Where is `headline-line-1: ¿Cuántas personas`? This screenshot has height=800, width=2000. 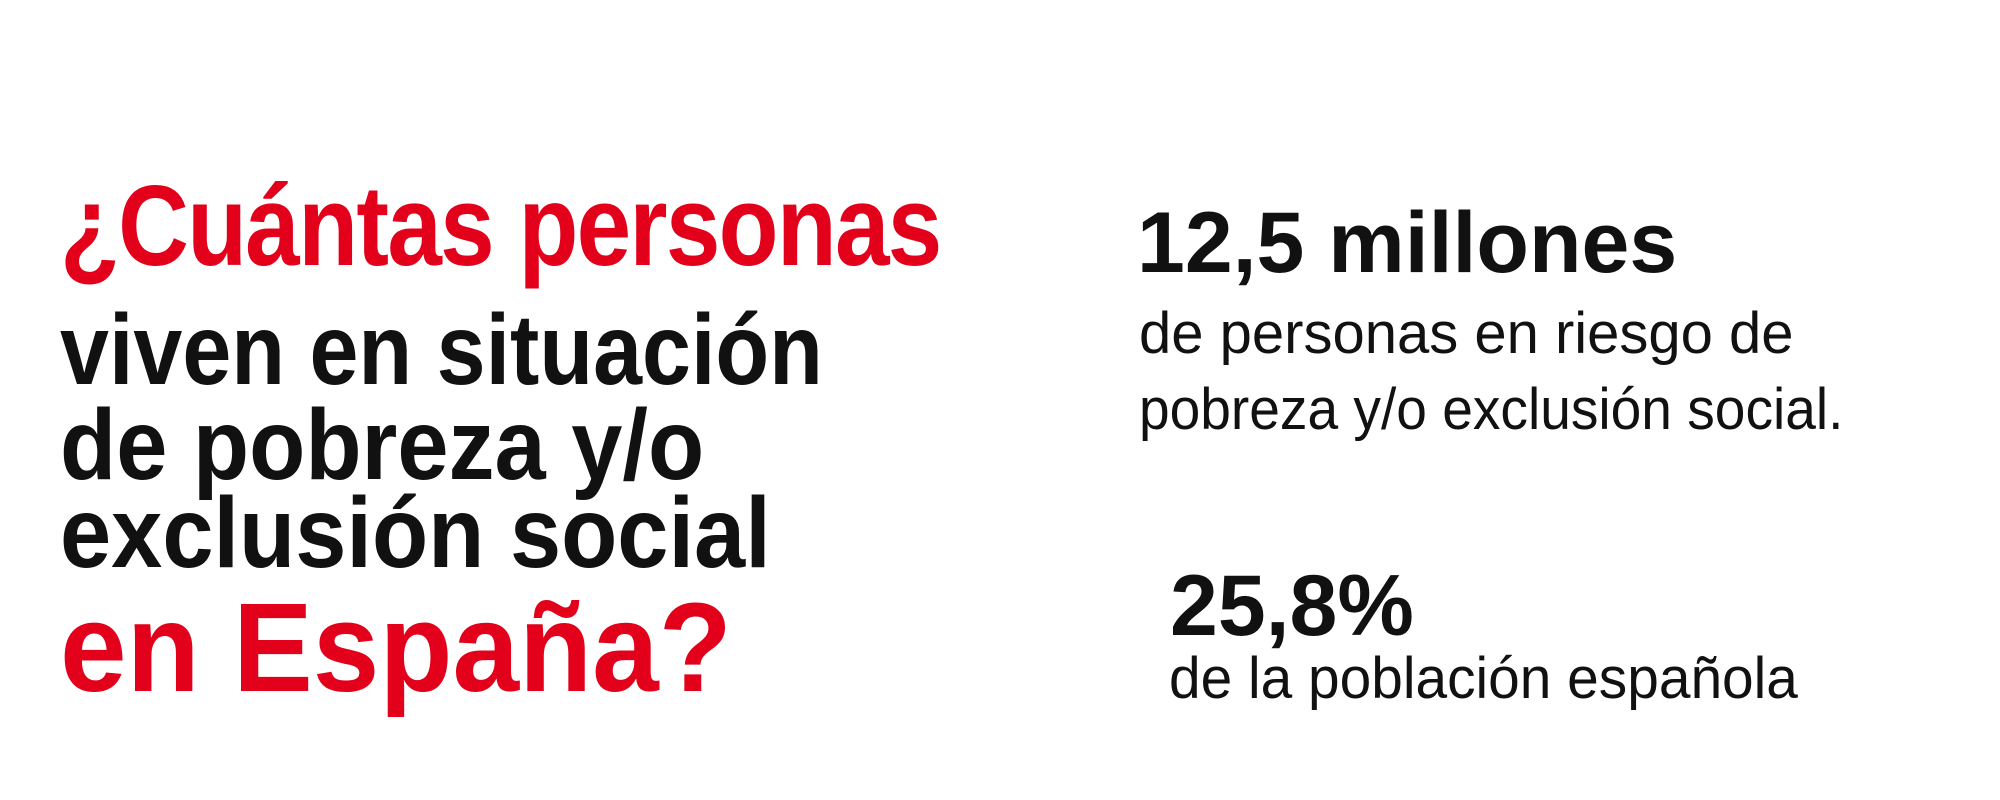 headline-line-1: ¿Cuántas personas is located at coordinates (501, 226).